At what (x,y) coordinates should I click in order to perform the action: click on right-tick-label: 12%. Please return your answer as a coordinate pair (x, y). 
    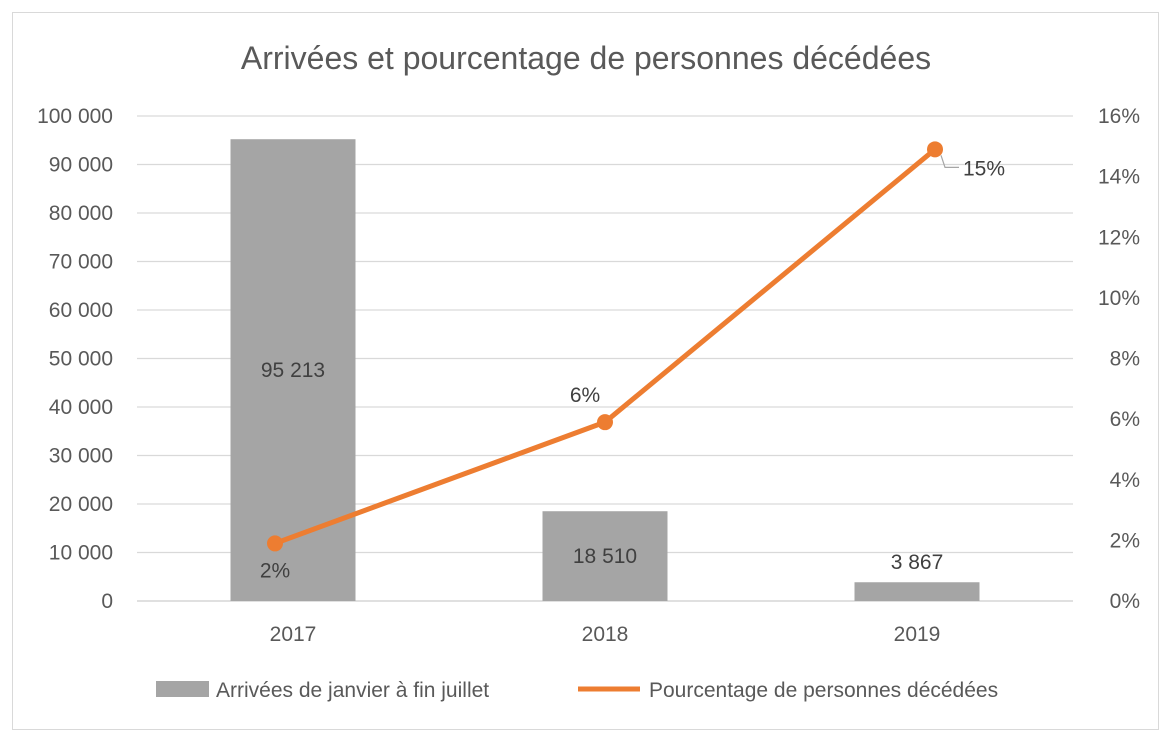
    Looking at the image, I should click on (1119, 237).